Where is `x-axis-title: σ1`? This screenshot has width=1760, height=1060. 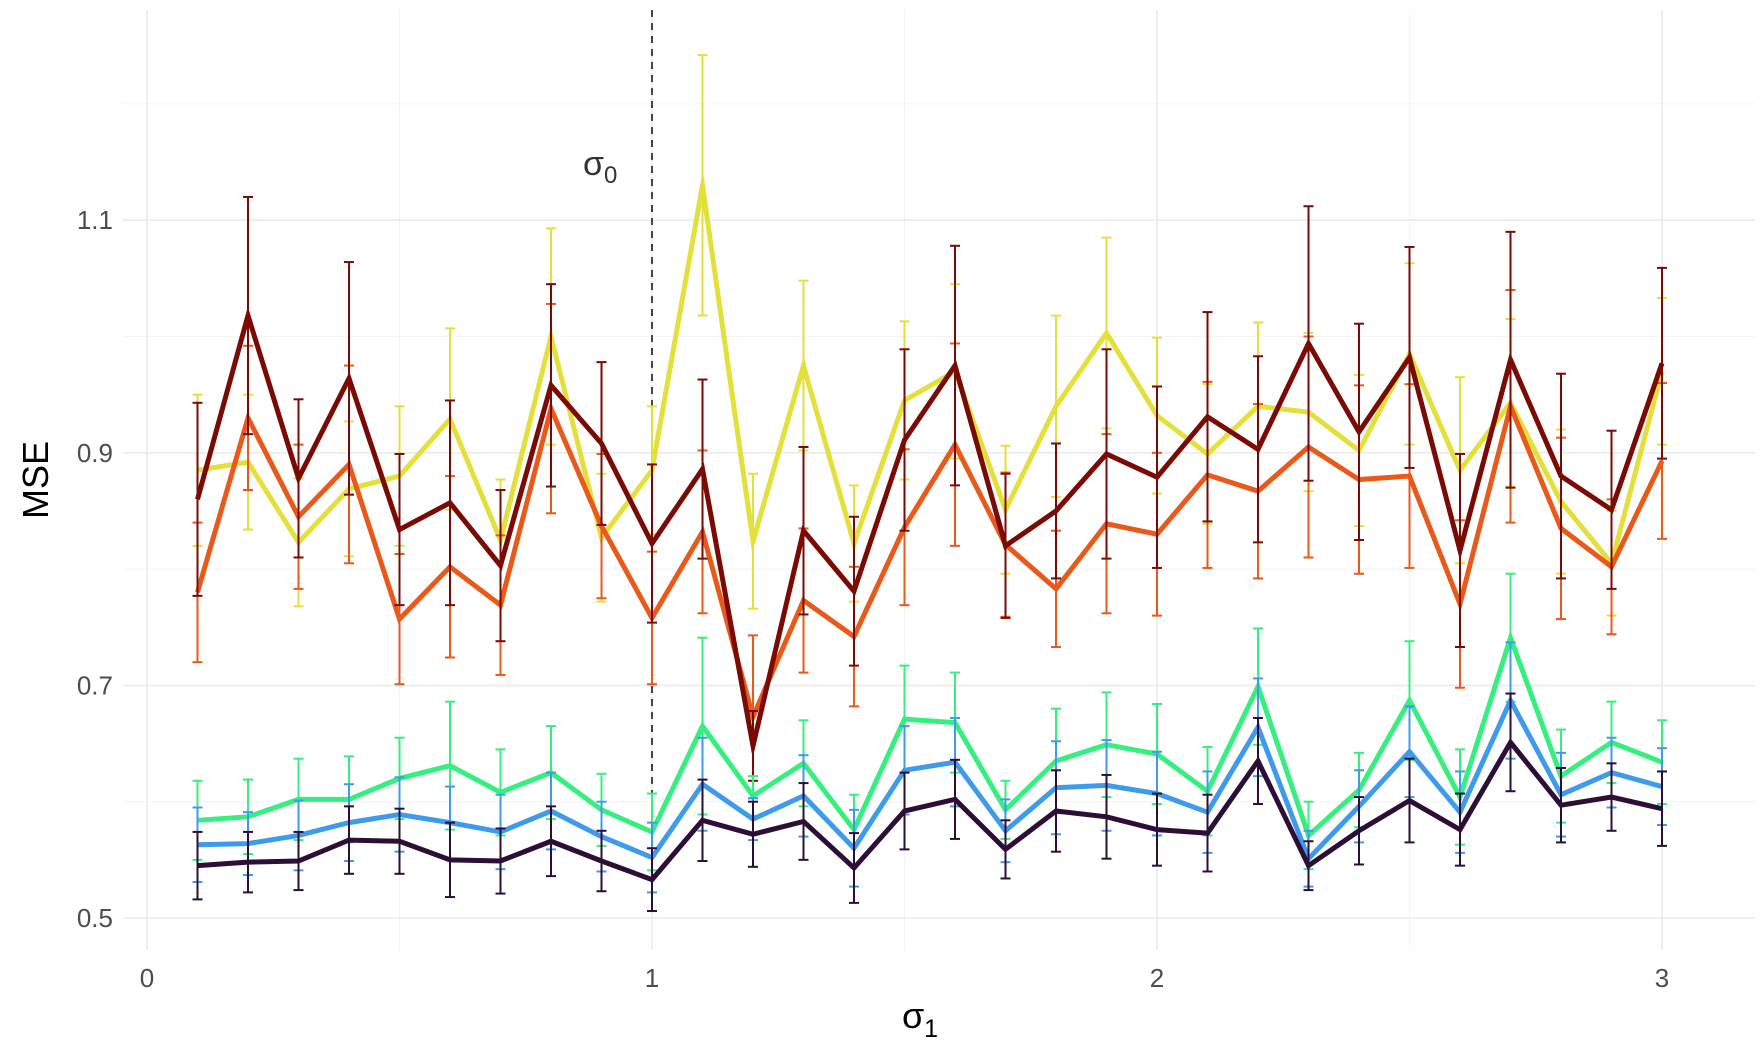 x-axis-title: σ1 is located at coordinates (920, 1019).